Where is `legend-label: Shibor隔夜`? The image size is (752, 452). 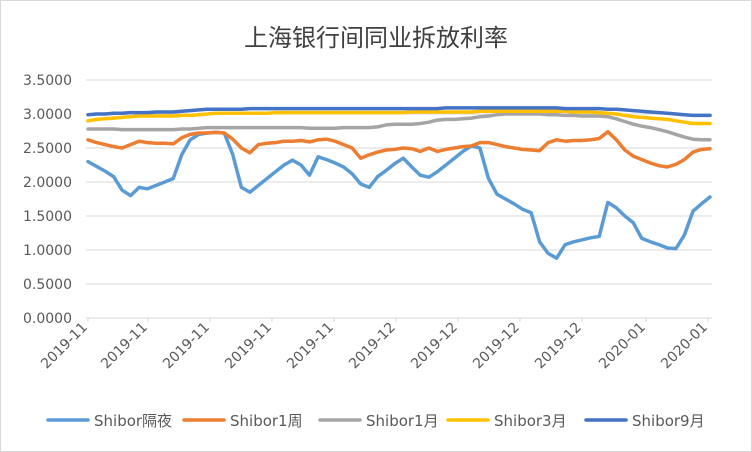
legend-label: Shibor隔夜 is located at coordinates (133, 421).